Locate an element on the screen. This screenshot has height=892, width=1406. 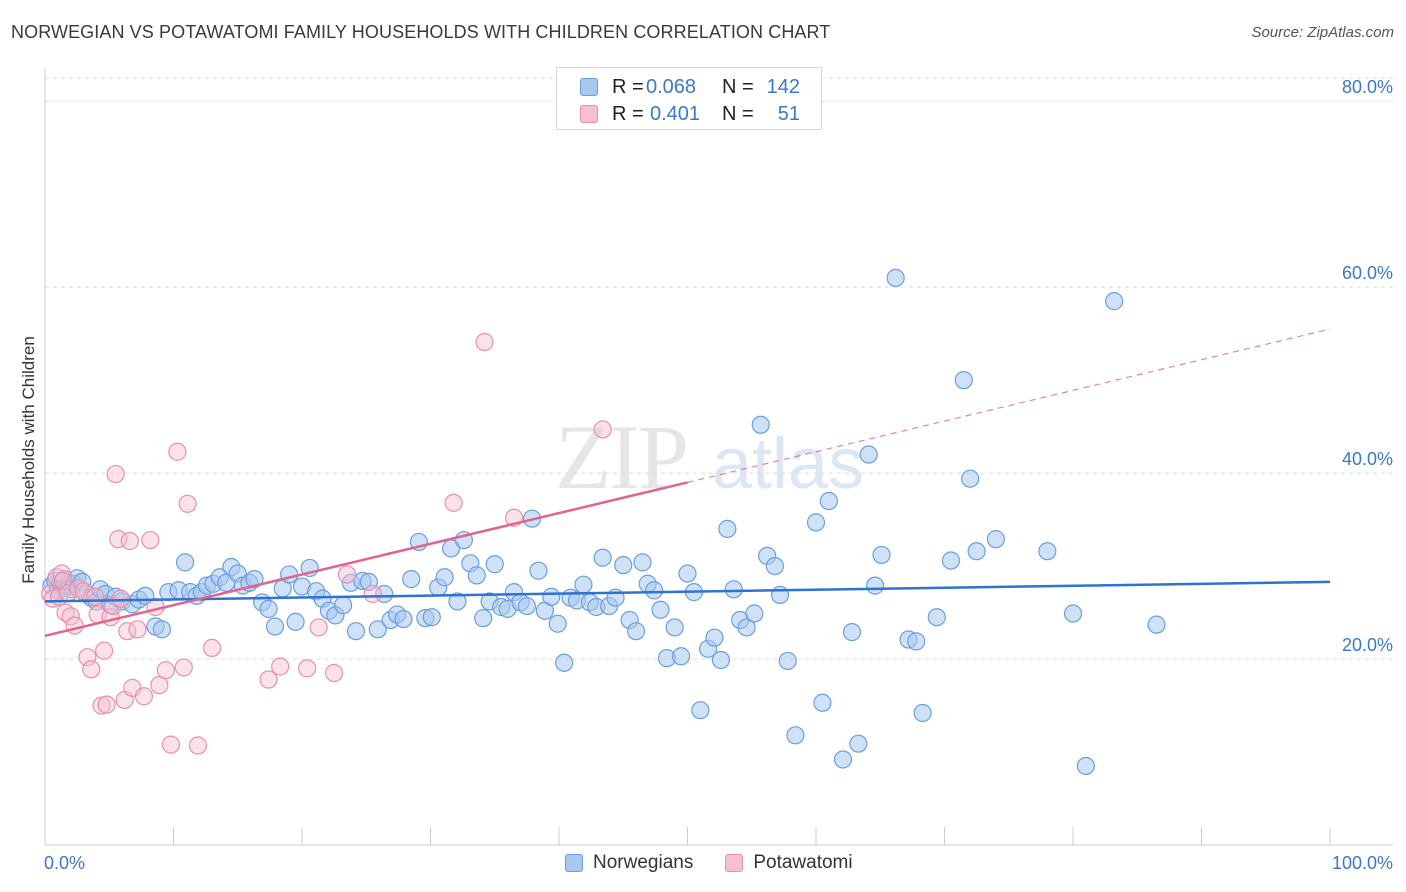
legend-item-potawatomi: Potawatomi is located at coordinates (789, 863).